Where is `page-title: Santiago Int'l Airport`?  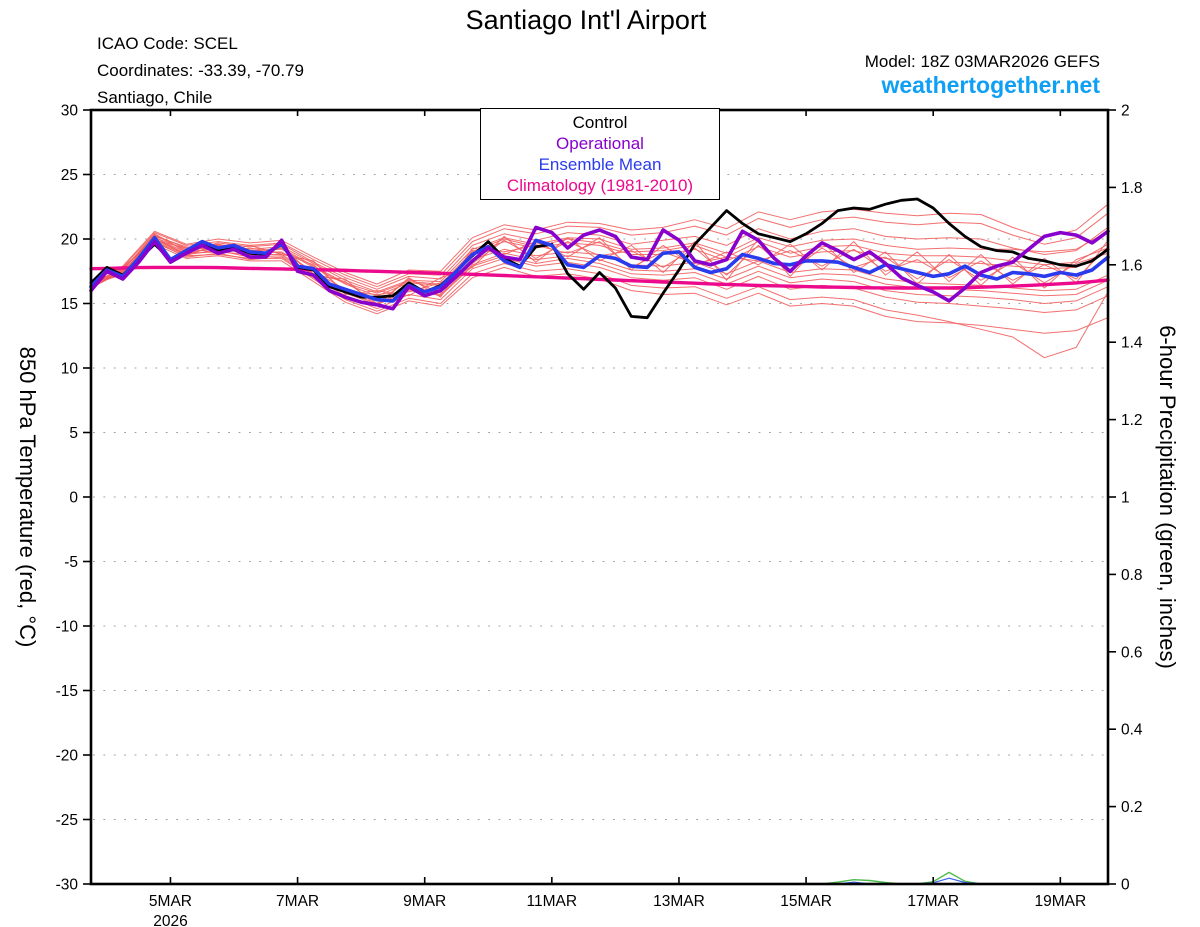 page-title: Santiago Int'l Airport is located at coordinates (586, 20).